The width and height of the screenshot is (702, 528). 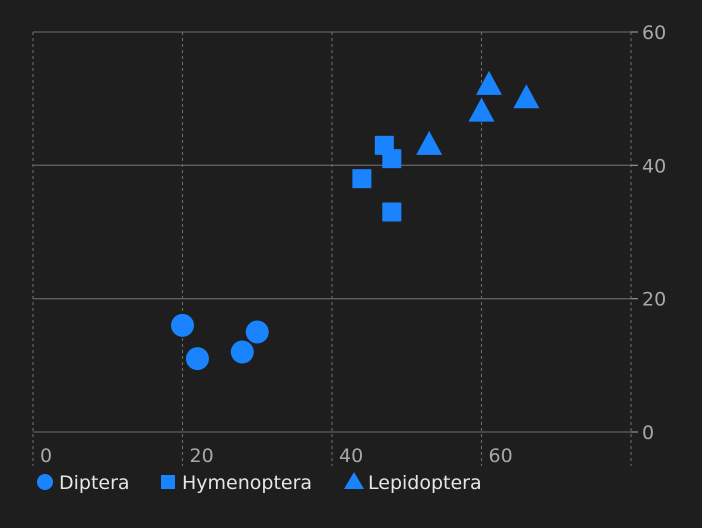 I want to click on x-tick-label-20: 20, so click(x=202, y=456).